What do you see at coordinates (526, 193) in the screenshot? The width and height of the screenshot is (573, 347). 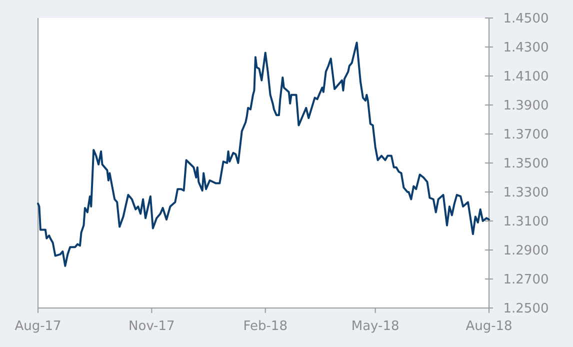 I see `y-tick-label: 1.3300` at bounding box center [526, 193].